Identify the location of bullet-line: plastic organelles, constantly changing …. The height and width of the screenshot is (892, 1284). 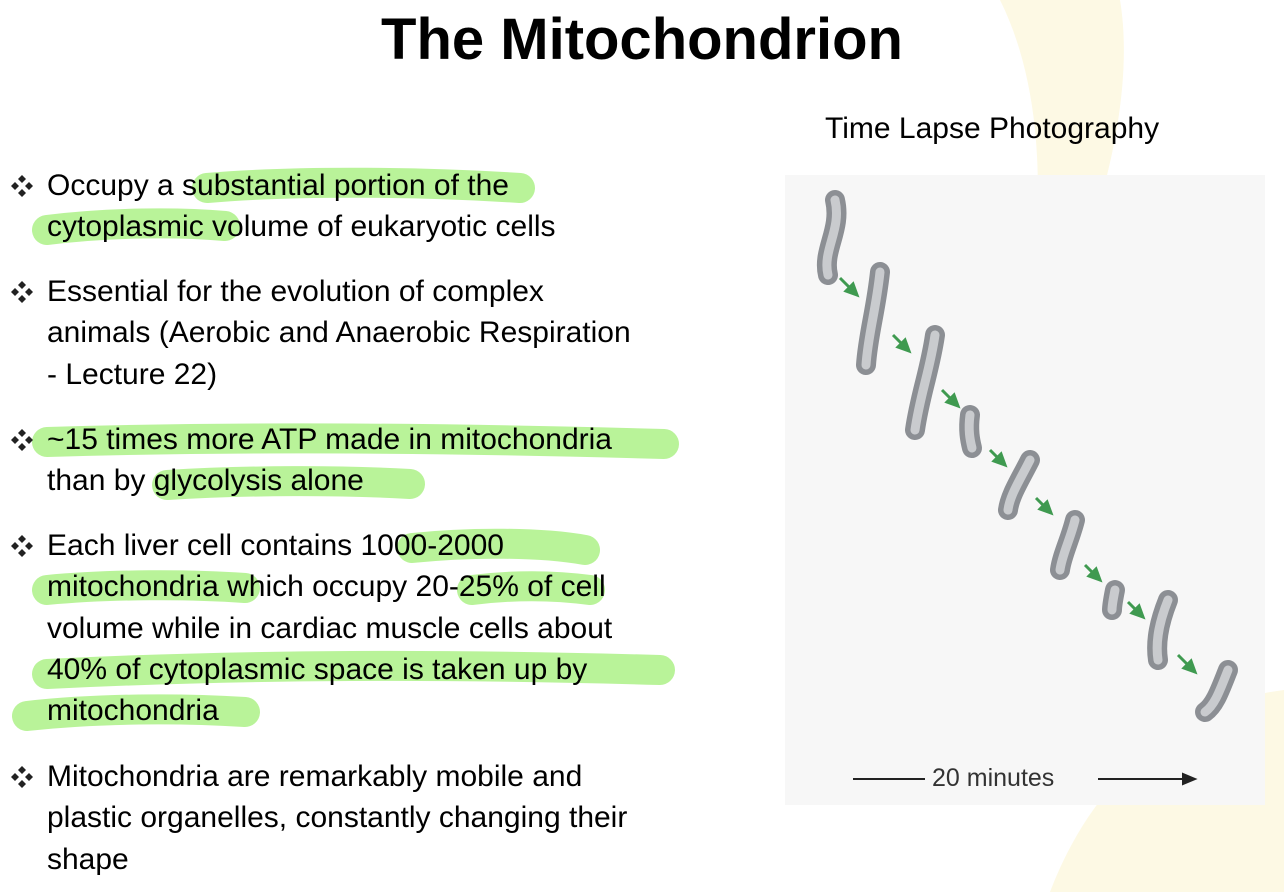
(337, 818).